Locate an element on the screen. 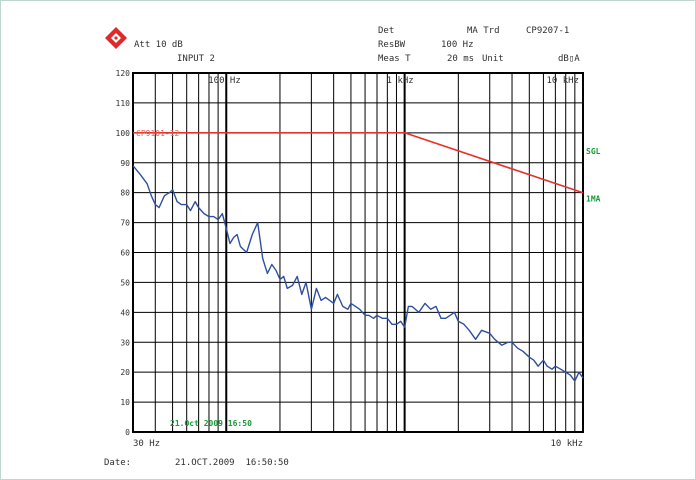 The width and height of the screenshot is (696, 480). y-tick-label: 80 is located at coordinates (125, 193).